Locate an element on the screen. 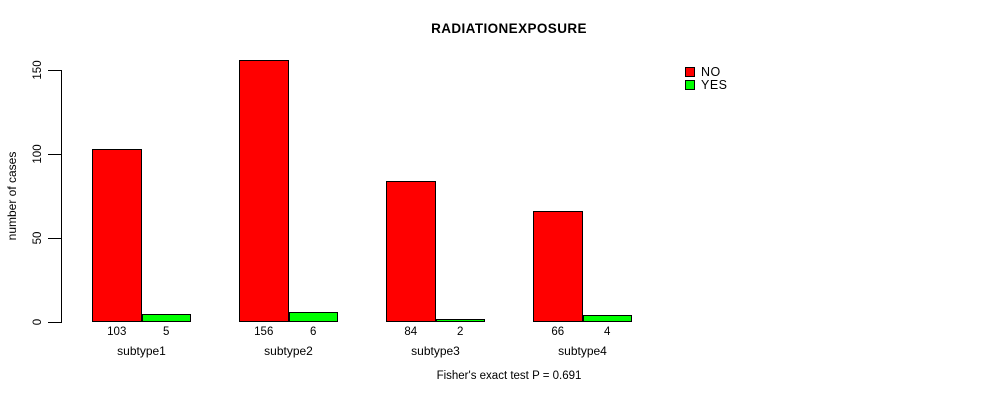 Image resolution: width=990 pixels, height=400 pixels. y-tick-label: 50 is located at coordinates (38, 238).